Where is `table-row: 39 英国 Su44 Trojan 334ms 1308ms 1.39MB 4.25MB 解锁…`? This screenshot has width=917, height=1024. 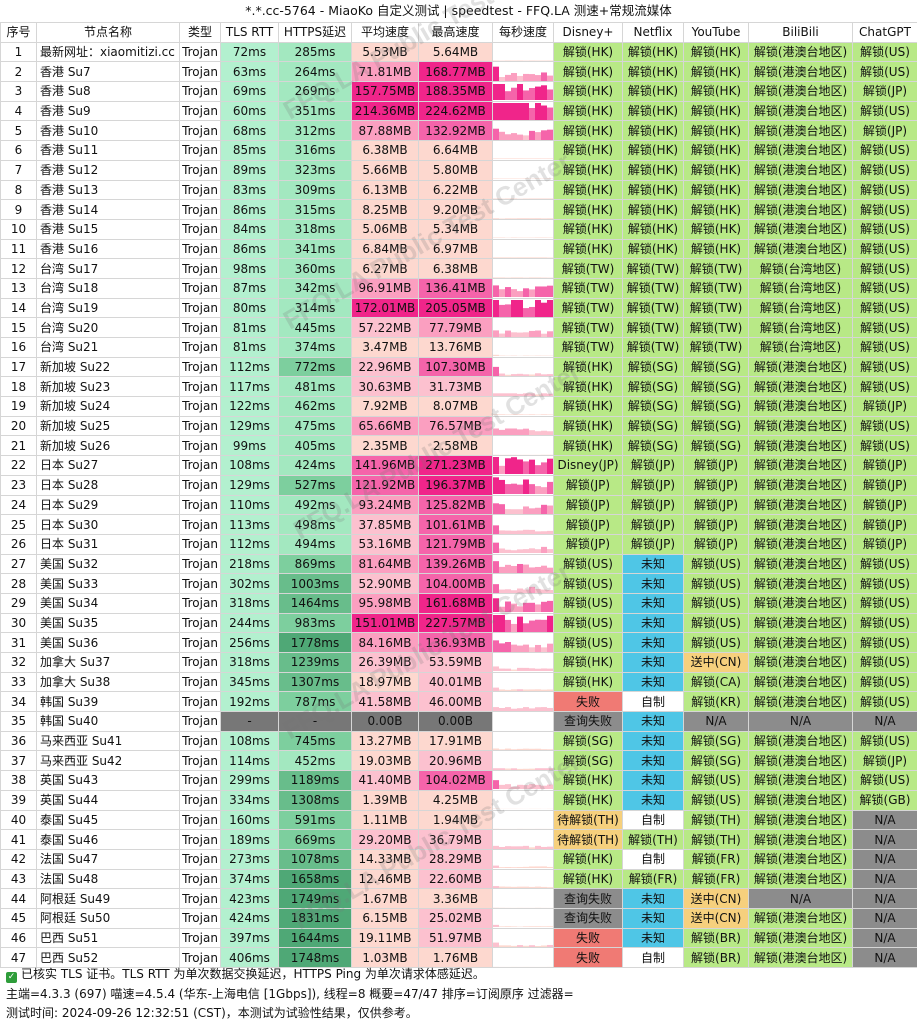 table-row: 39 英国 Su44 Trojan 334ms 1308ms 1.39MB 4.25MB 解锁… is located at coordinates (458, 800).